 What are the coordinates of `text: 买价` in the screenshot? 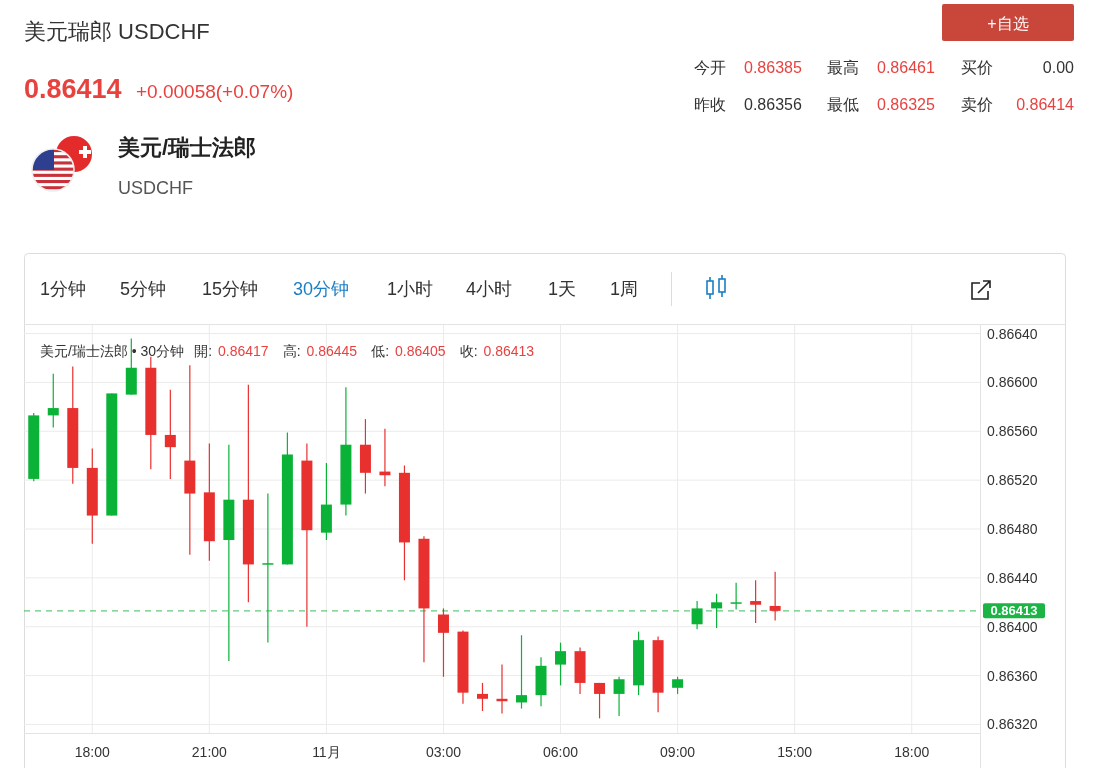 It's located at (977, 67).